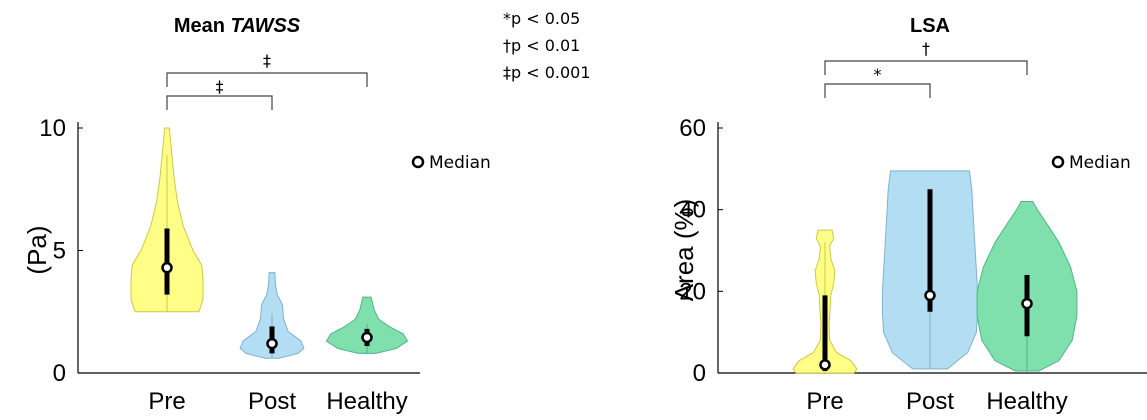 This screenshot has height=420, width=1147. What do you see at coordinates (541, 45) in the screenshot?
I see `sig-key-p001: †p < 0.01` at bounding box center [541, 45].